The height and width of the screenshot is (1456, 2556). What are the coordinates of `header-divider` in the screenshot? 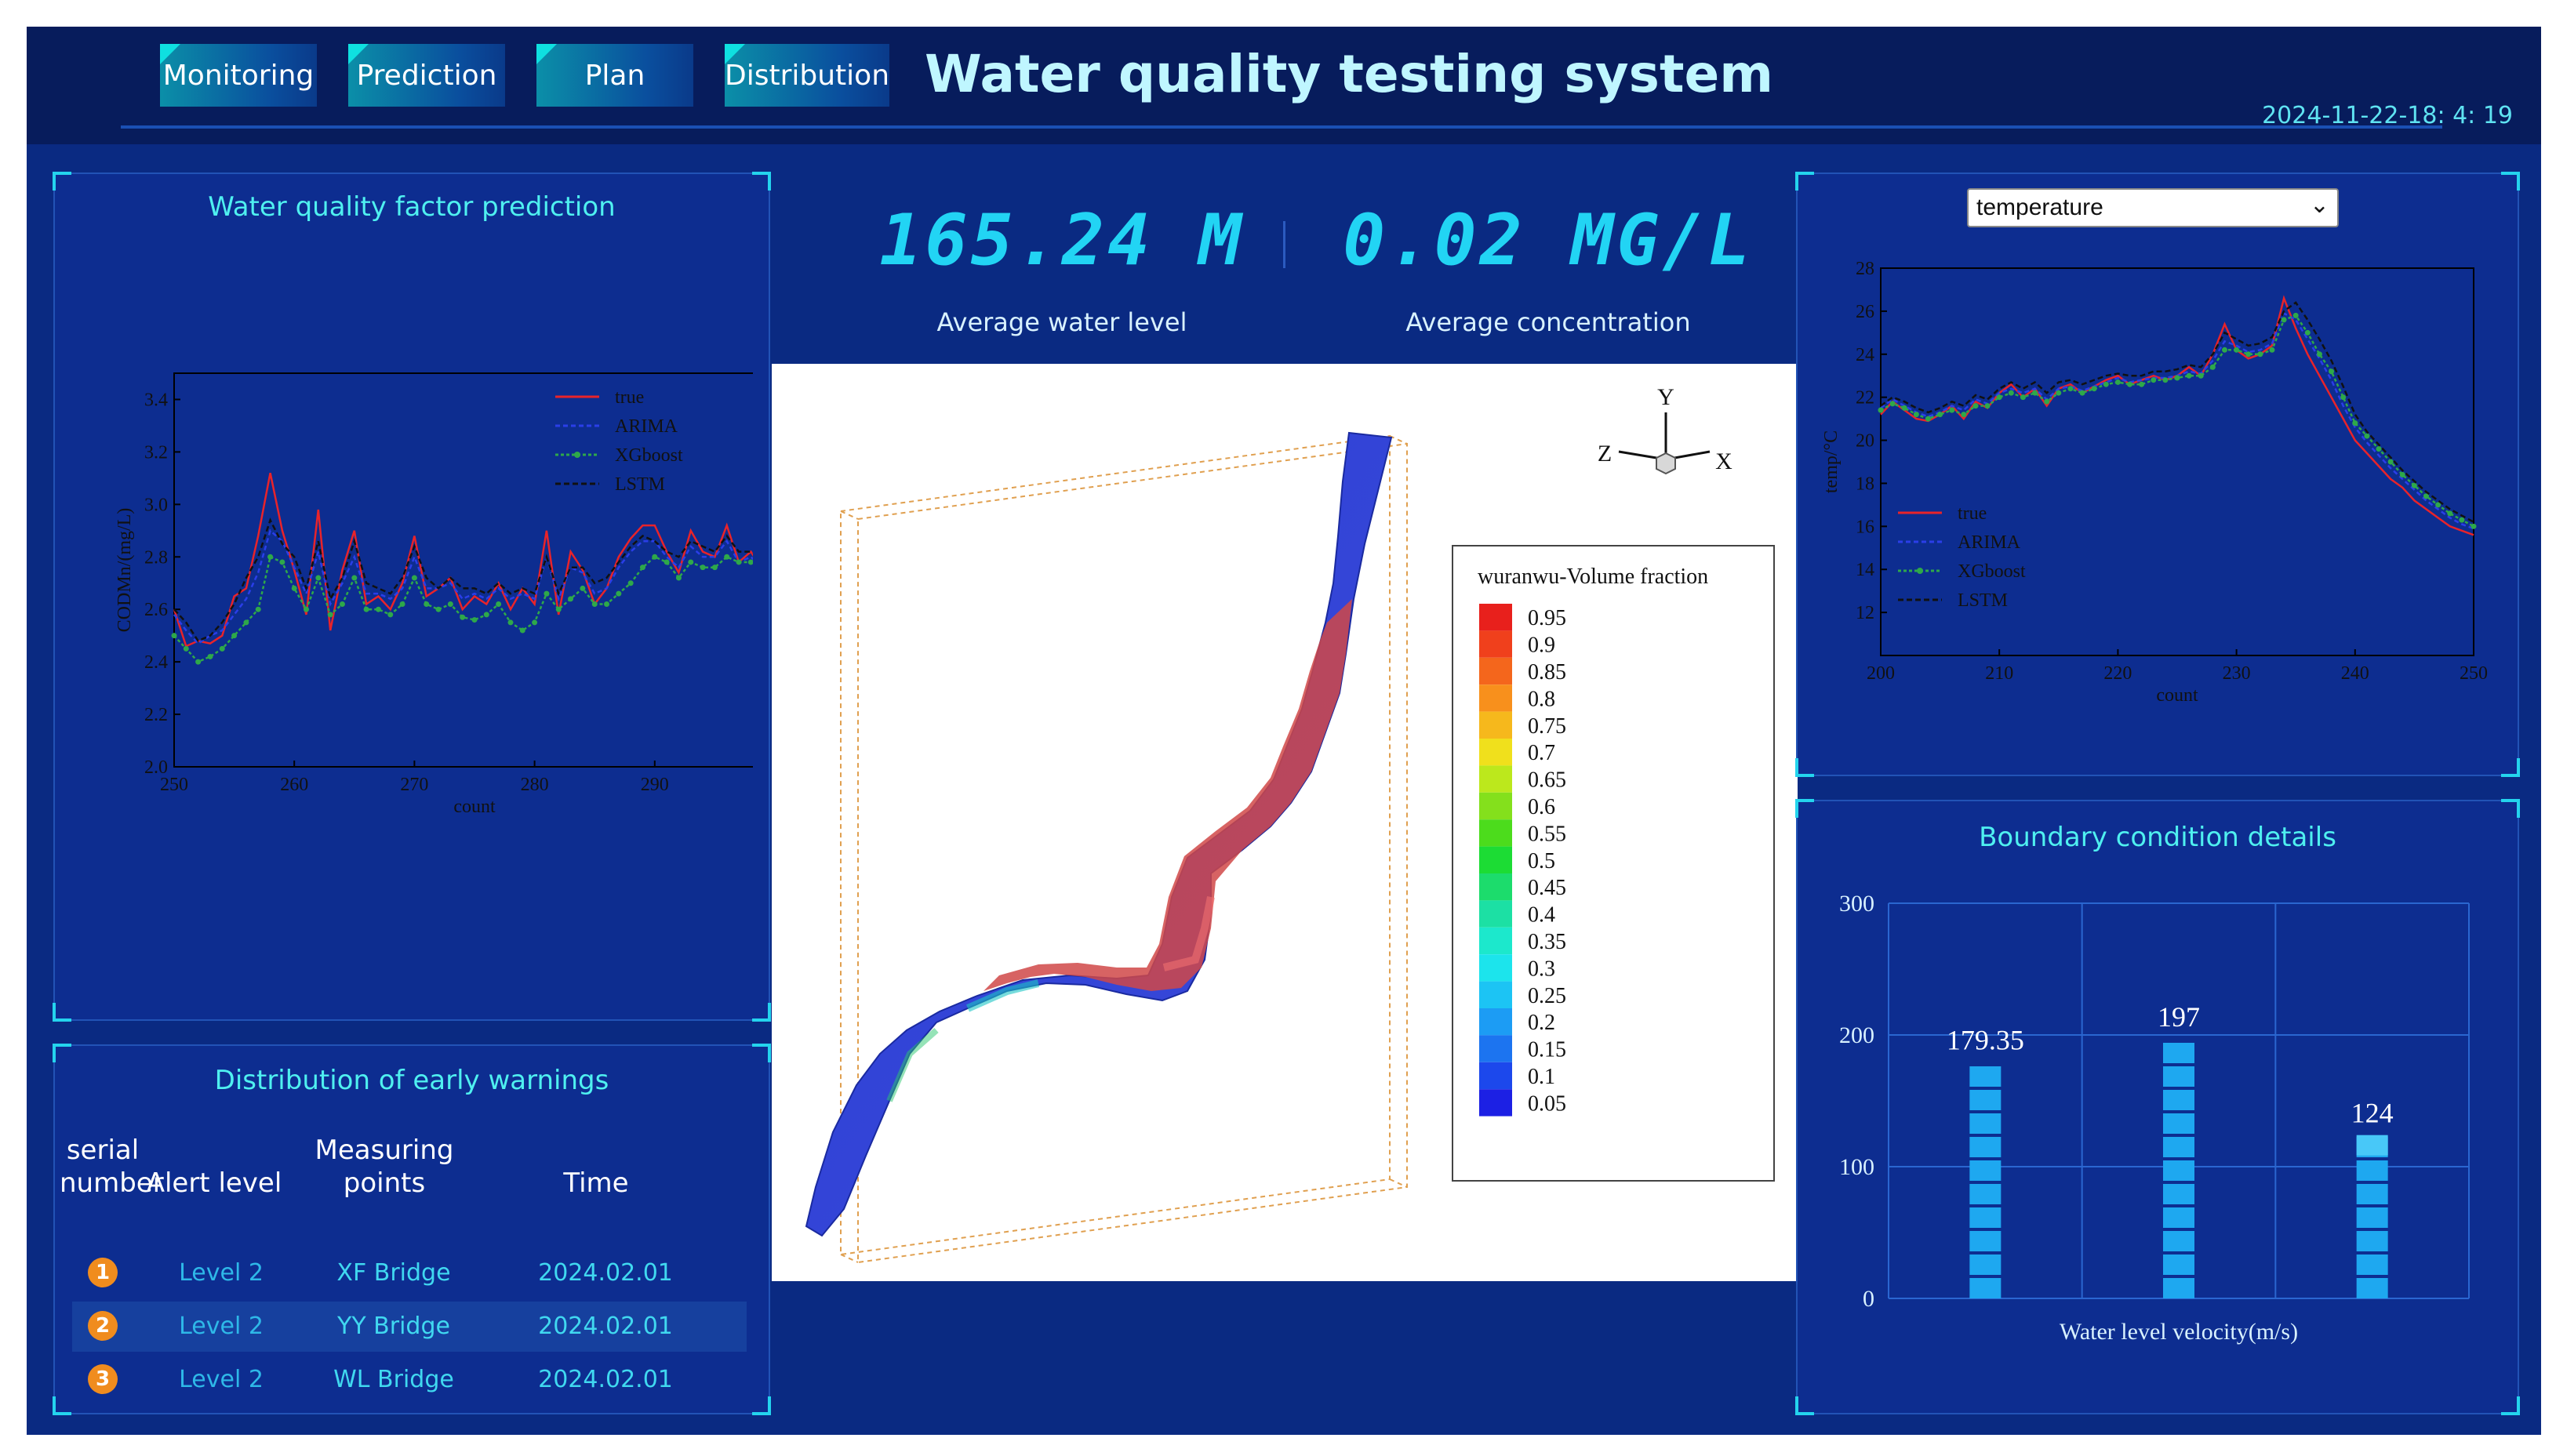 It's located at (1281, 127).